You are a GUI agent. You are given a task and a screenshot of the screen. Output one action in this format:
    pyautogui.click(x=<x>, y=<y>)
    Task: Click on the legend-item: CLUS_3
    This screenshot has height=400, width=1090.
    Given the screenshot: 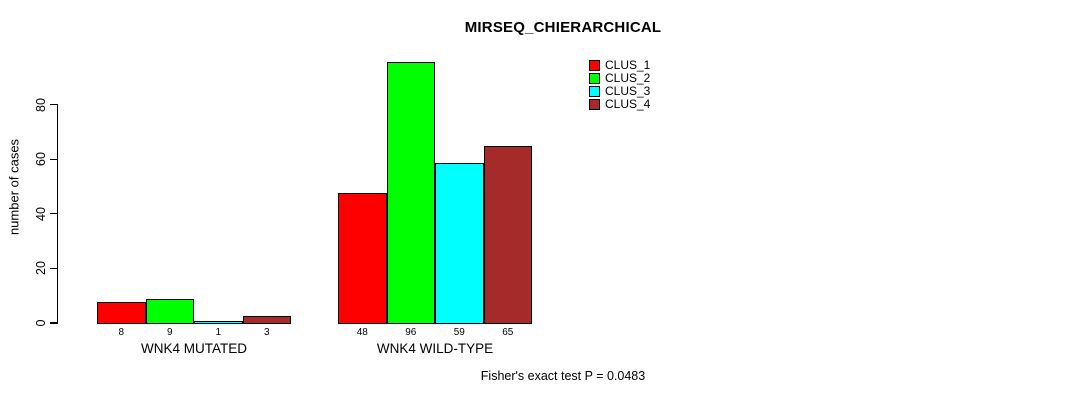 What is the action you would take?
    pyautogui.click(x=620, y=91)
    